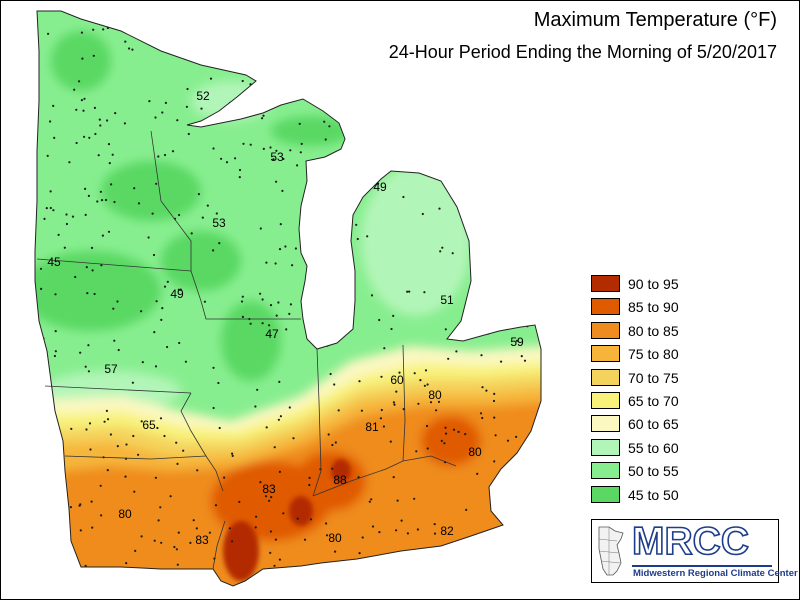 This screenshot has width=800, height=600. What do you see at coordinates (340, 480) in the screenshot?
I see `station-value-label: 88` at bounding box center [340, 480].